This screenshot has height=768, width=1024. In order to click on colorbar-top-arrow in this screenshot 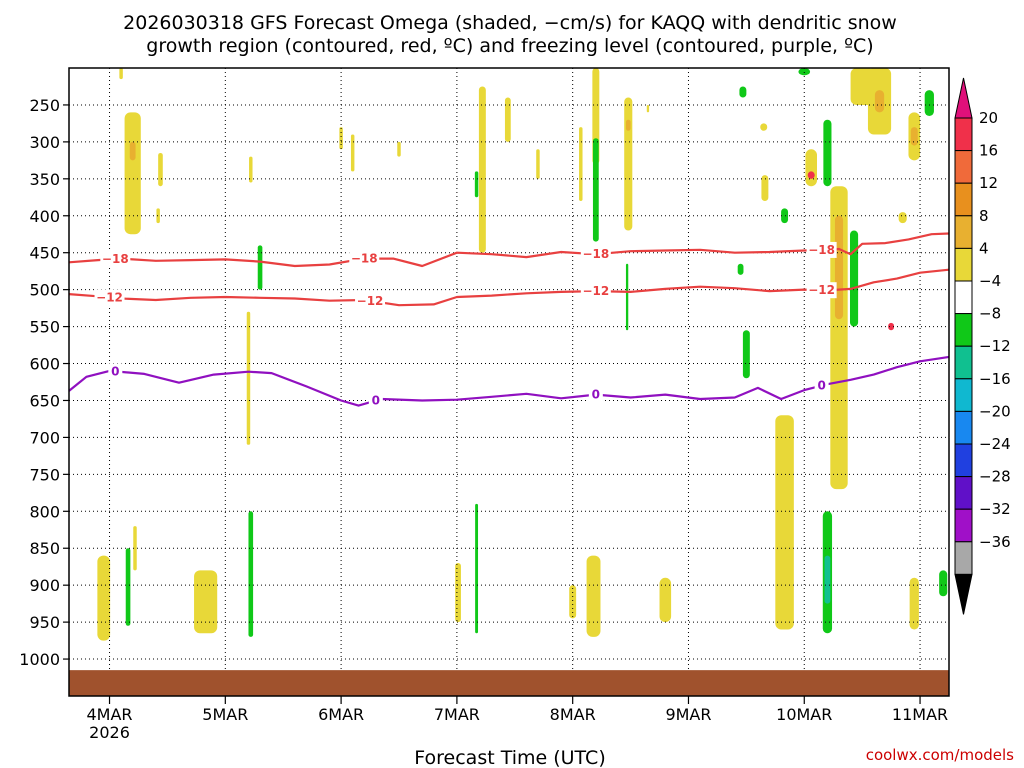, I will do `click(963, 98)`.